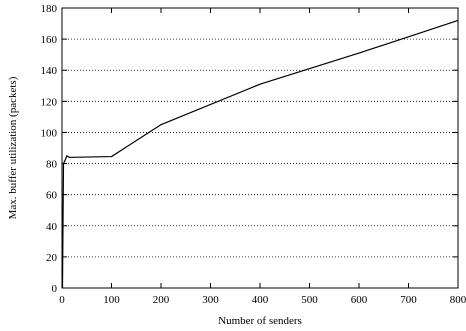 This screenshot has width=466, height=331. What do you see at coordinates (55, 289) in the screenshot?
I see `y-tick-label: 0` at bounding box center [55, 289].